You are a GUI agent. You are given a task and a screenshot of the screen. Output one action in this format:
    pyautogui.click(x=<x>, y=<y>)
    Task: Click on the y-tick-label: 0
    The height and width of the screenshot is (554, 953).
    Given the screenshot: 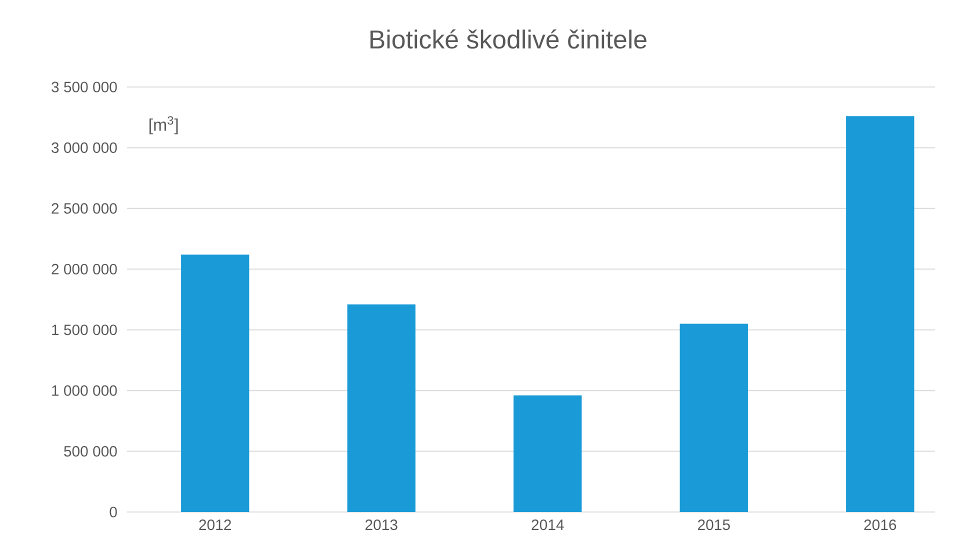 What is the action you would take?
    pyautogui.click(x=113, y=512)
    